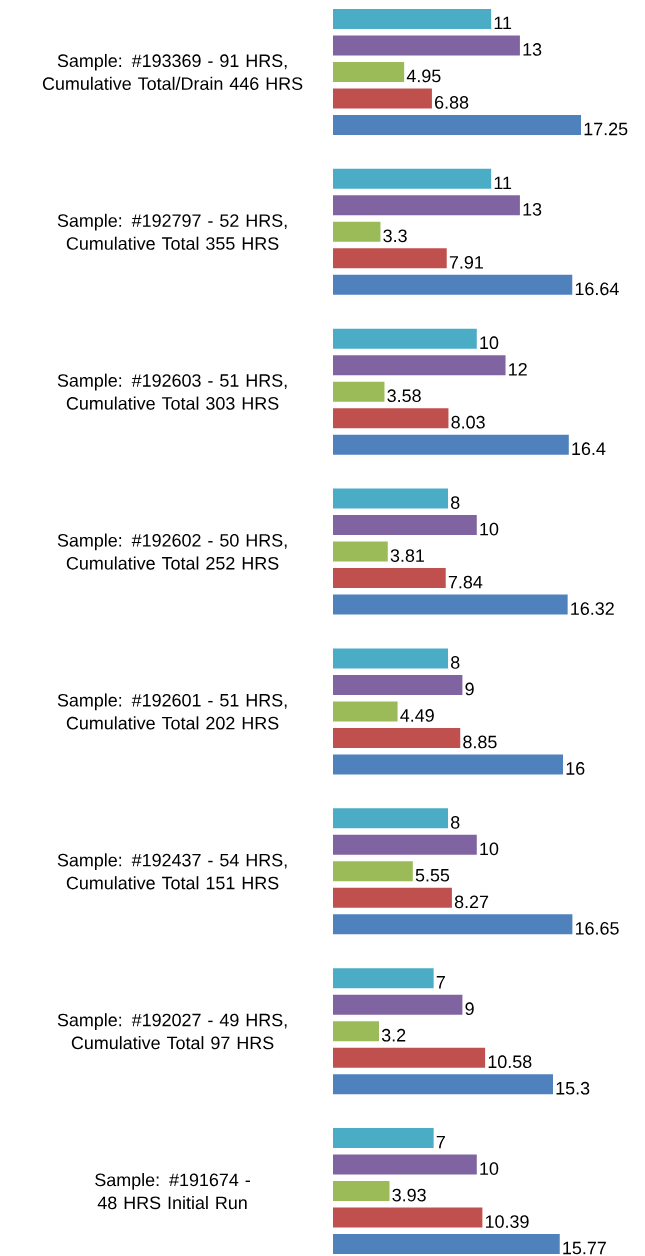 The image size is (645, 1256). Describe the element at coordinates (507, 1221) in the screenshot. I see `data-label: 10.39` at that location.